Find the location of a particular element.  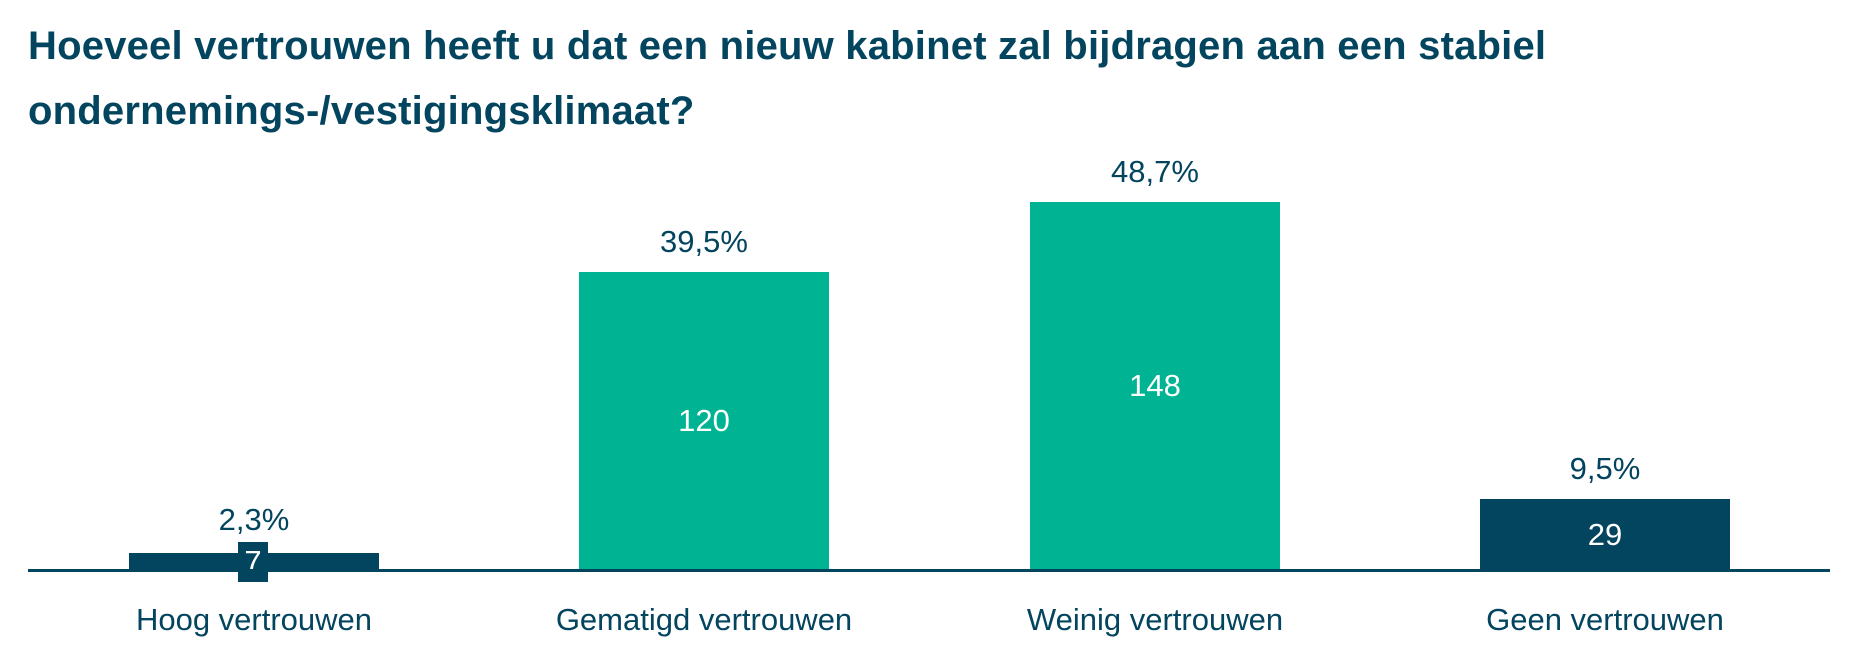

count-label-gematigd: 120 is located at coordinates (704, 420).